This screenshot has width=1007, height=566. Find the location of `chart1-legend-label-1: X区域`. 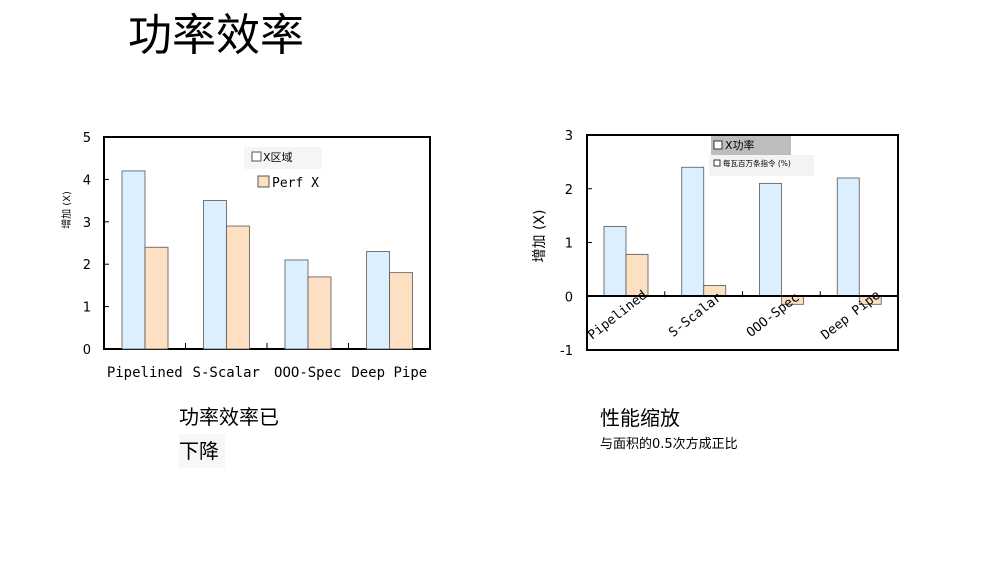

chart1-legend-label-1: X区域 is located at coordinates (278, 157).